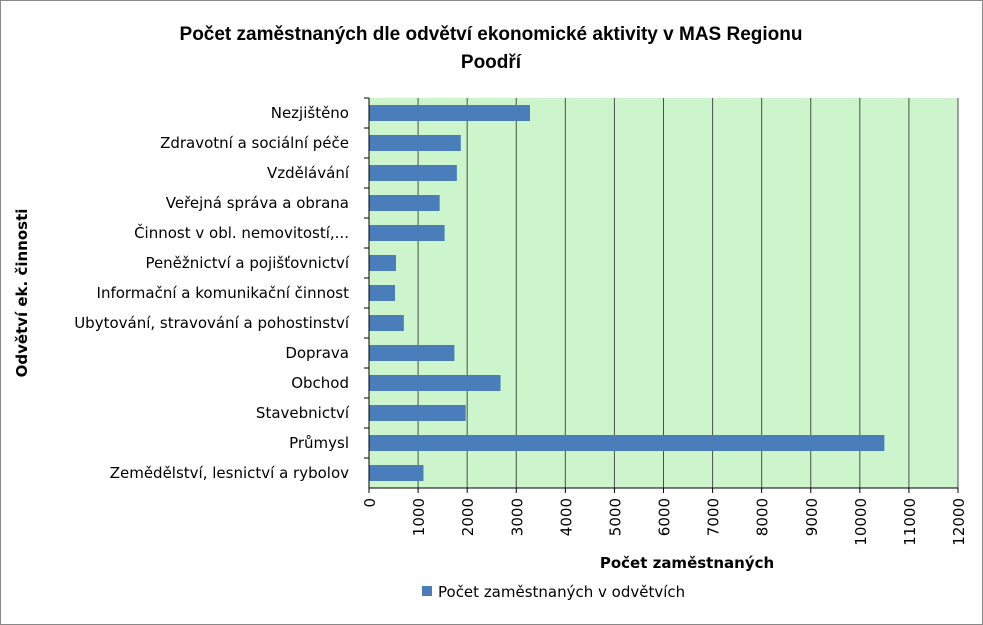 The height and width of the screenshot is (625, 983). Describe the element at coordinates (812, 517) in the screenshot. I see `x-tick-label: 9000` at that location.